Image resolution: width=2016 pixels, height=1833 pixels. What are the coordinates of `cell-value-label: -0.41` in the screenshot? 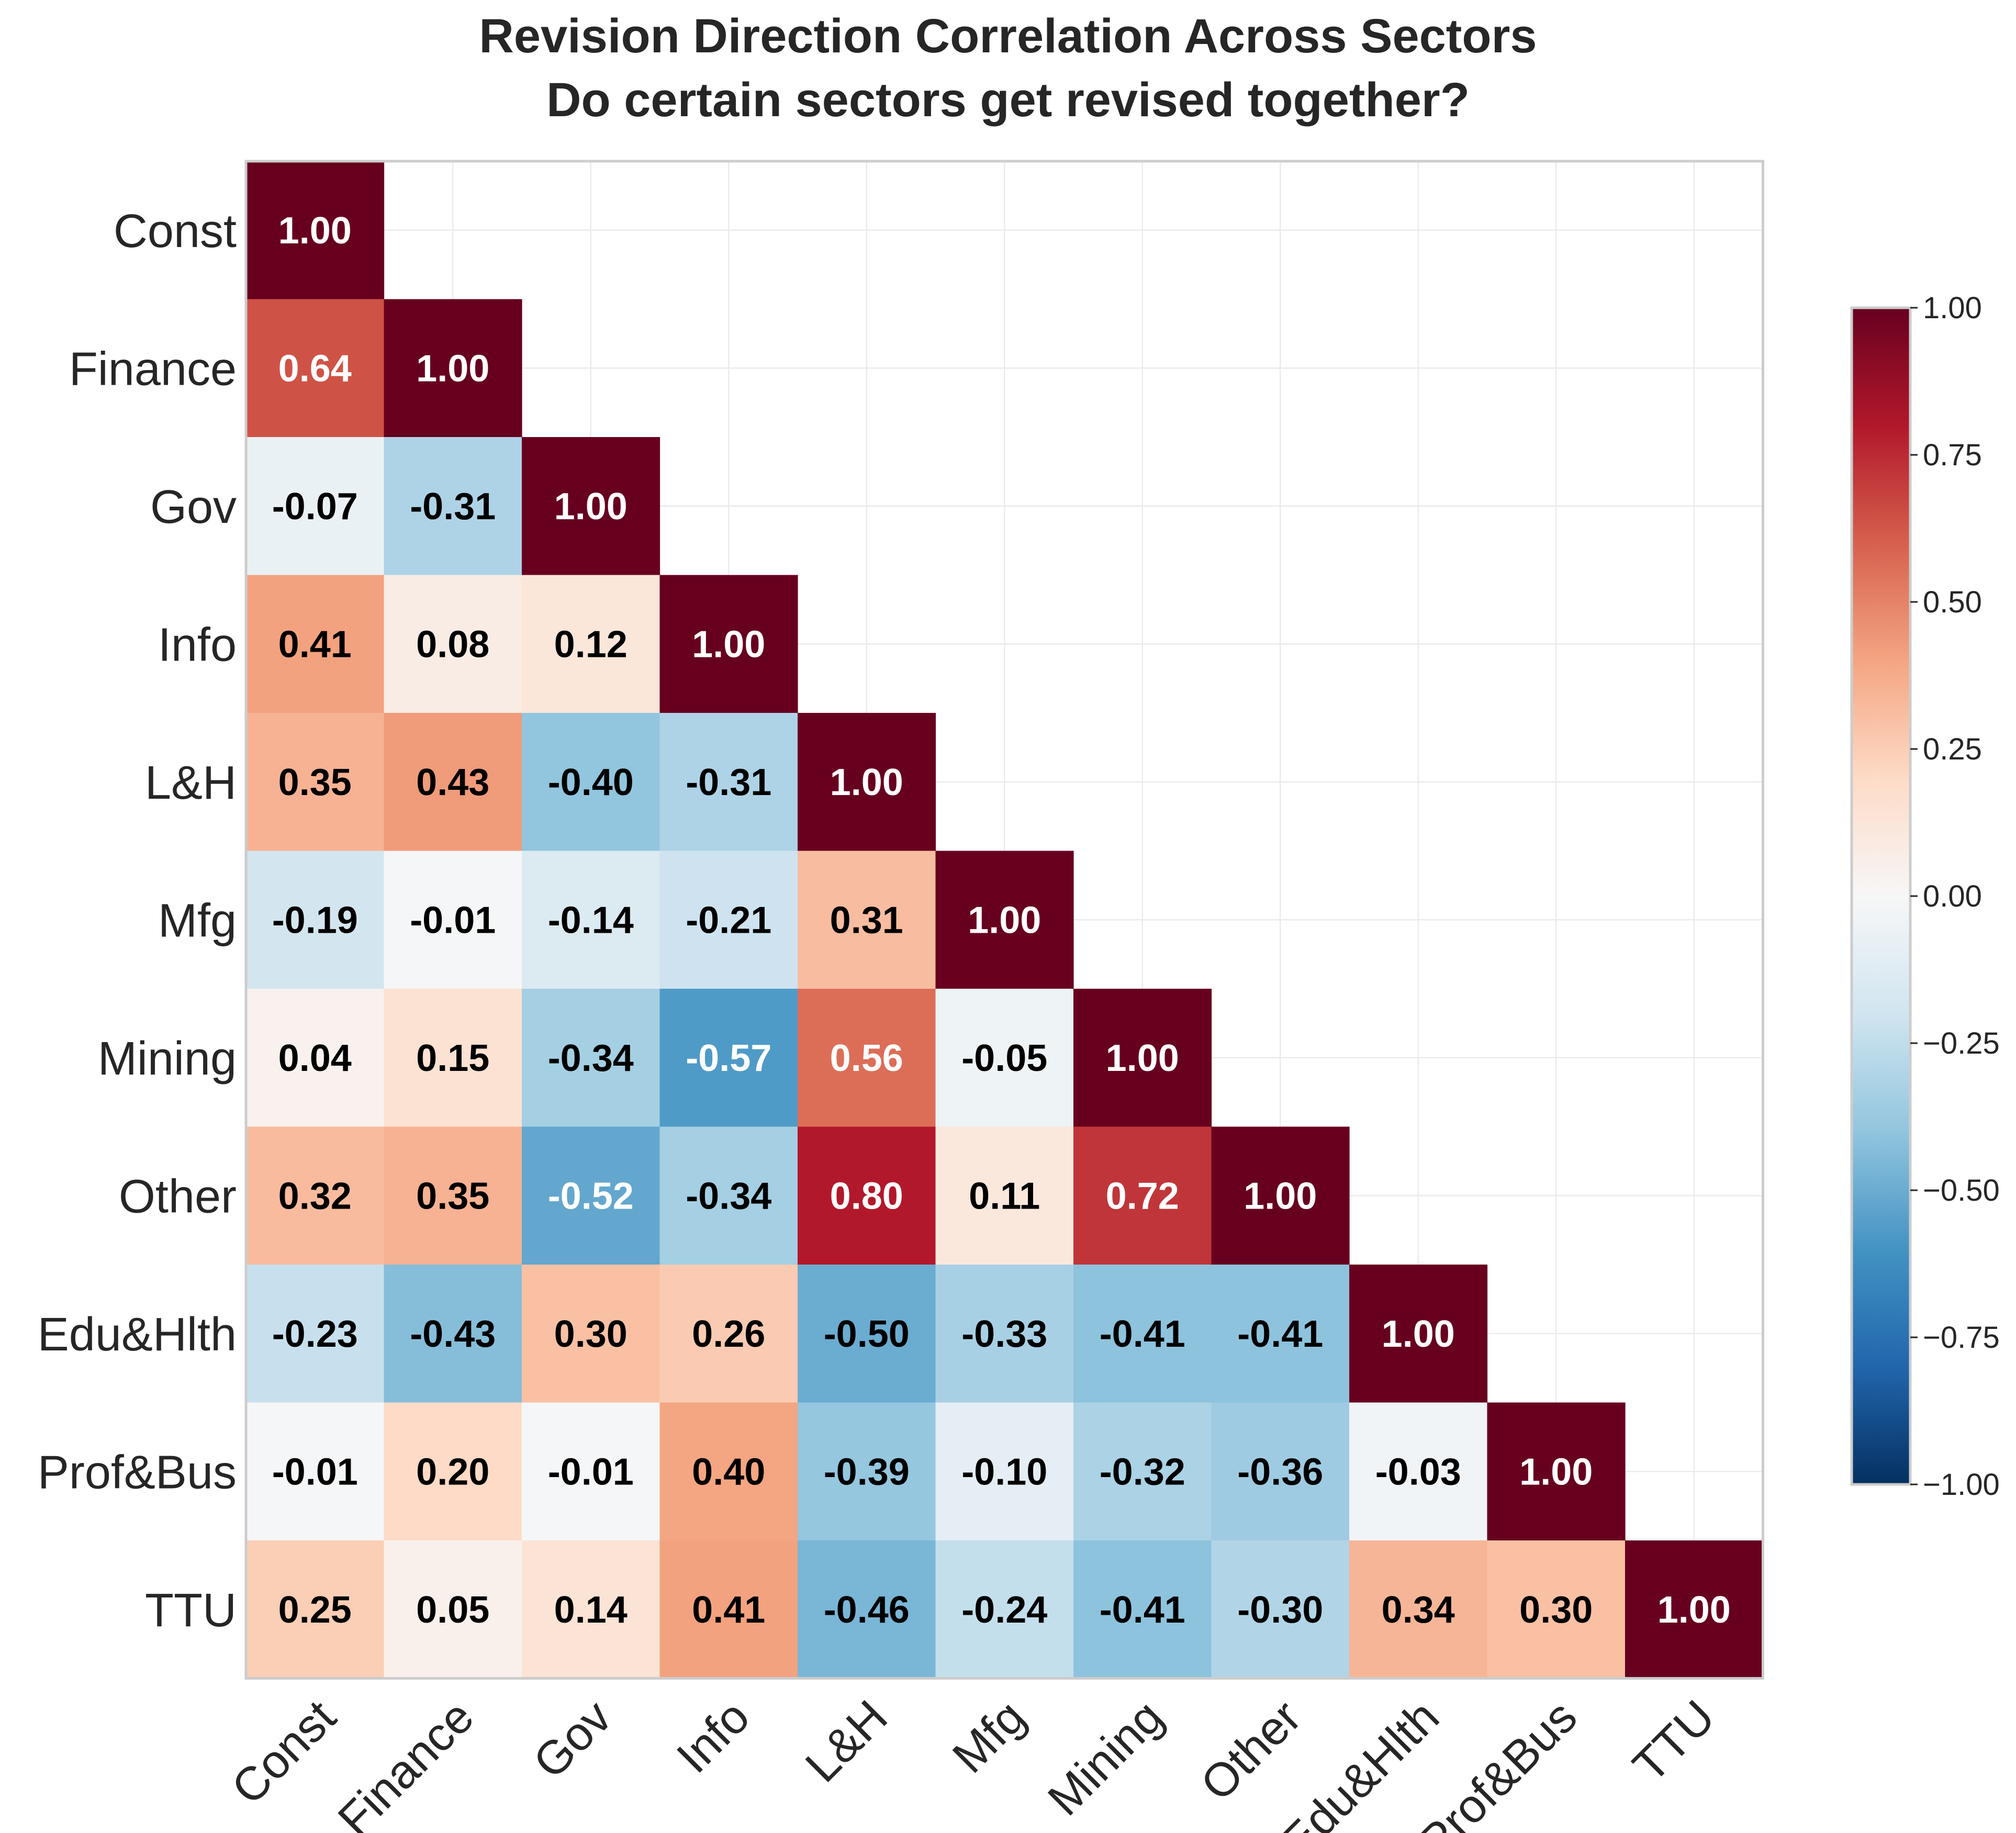 It's located at (1280, 1334).